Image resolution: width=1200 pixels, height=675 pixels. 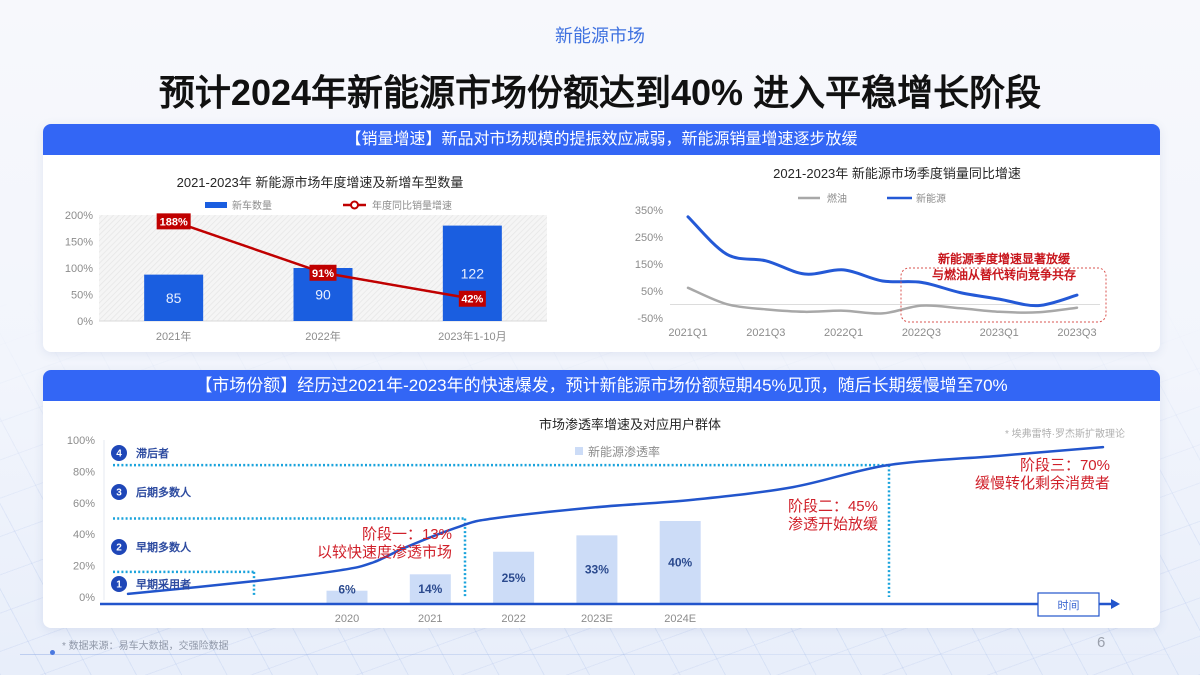 What do you see at coordinates (649, 211) in the screenshot?
I see `y-tick-label: 350%` at bounding box center [649, 211].